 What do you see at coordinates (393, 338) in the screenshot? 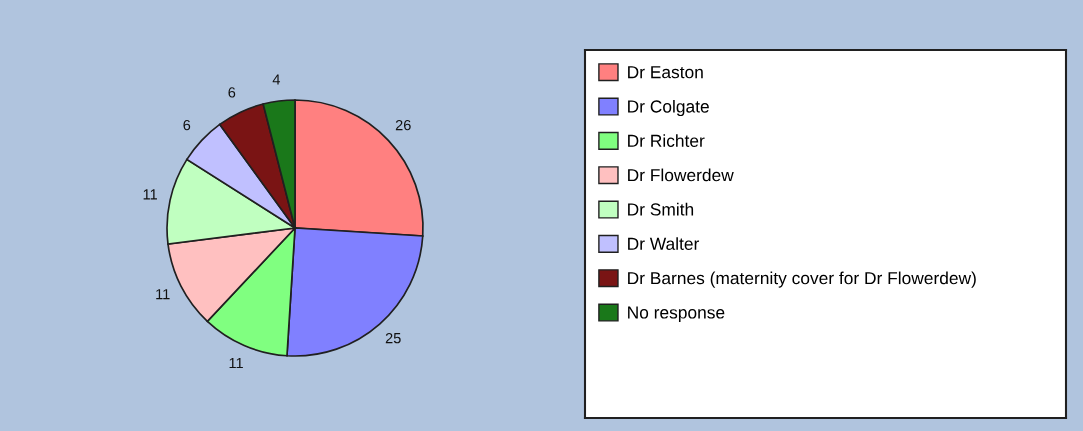
I see `data-label: 25` at bounding box center [393, 338].